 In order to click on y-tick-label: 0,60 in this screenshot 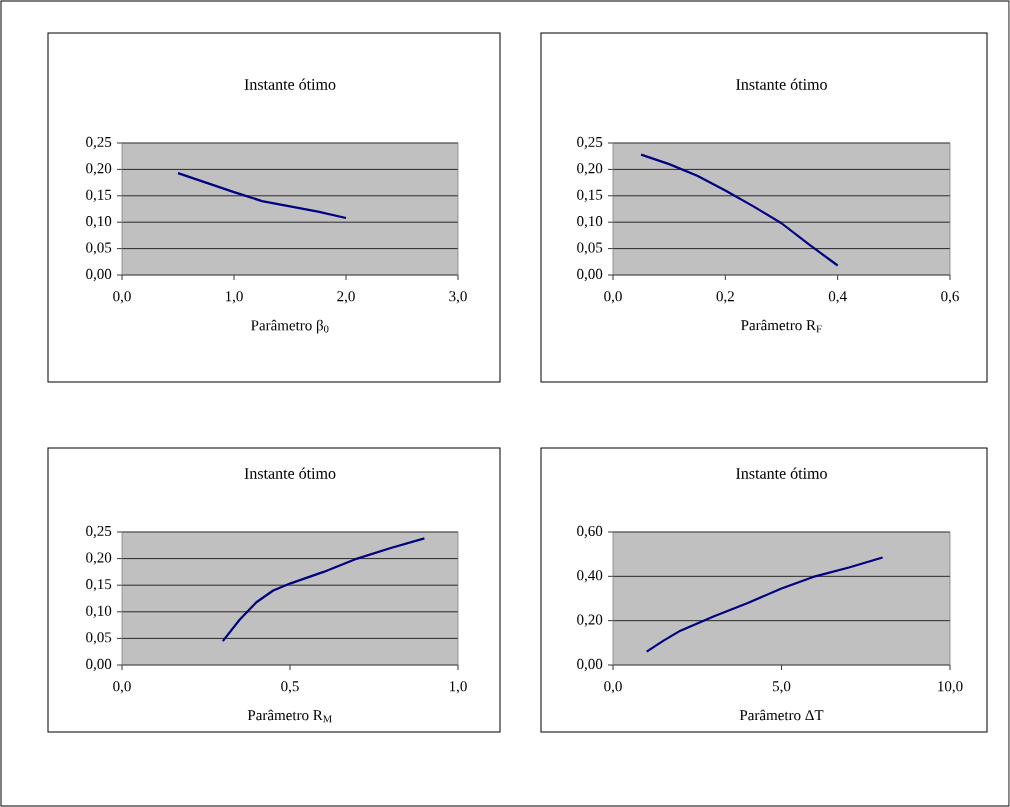, I will do `click(590, 532)`.